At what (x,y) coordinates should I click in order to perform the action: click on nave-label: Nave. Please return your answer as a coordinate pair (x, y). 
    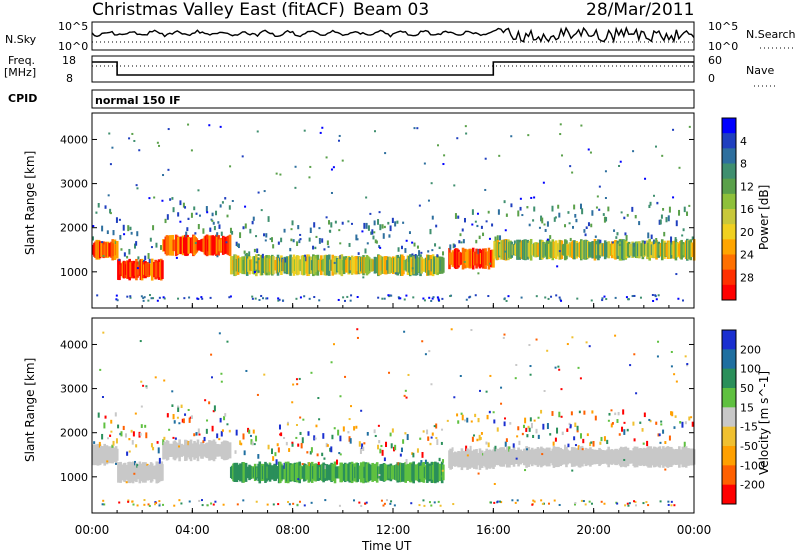
    Looking at the image, I should click on (760, 70).